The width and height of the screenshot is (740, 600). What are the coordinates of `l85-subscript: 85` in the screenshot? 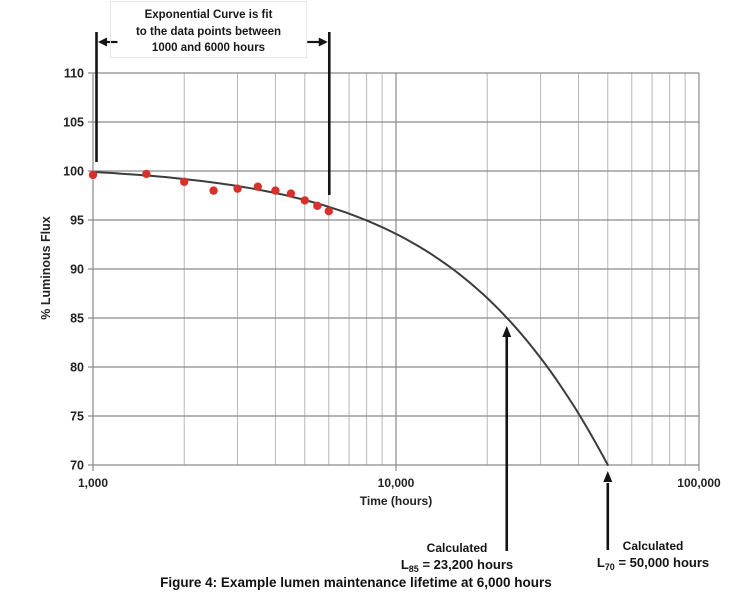 It's located at (413, 569).